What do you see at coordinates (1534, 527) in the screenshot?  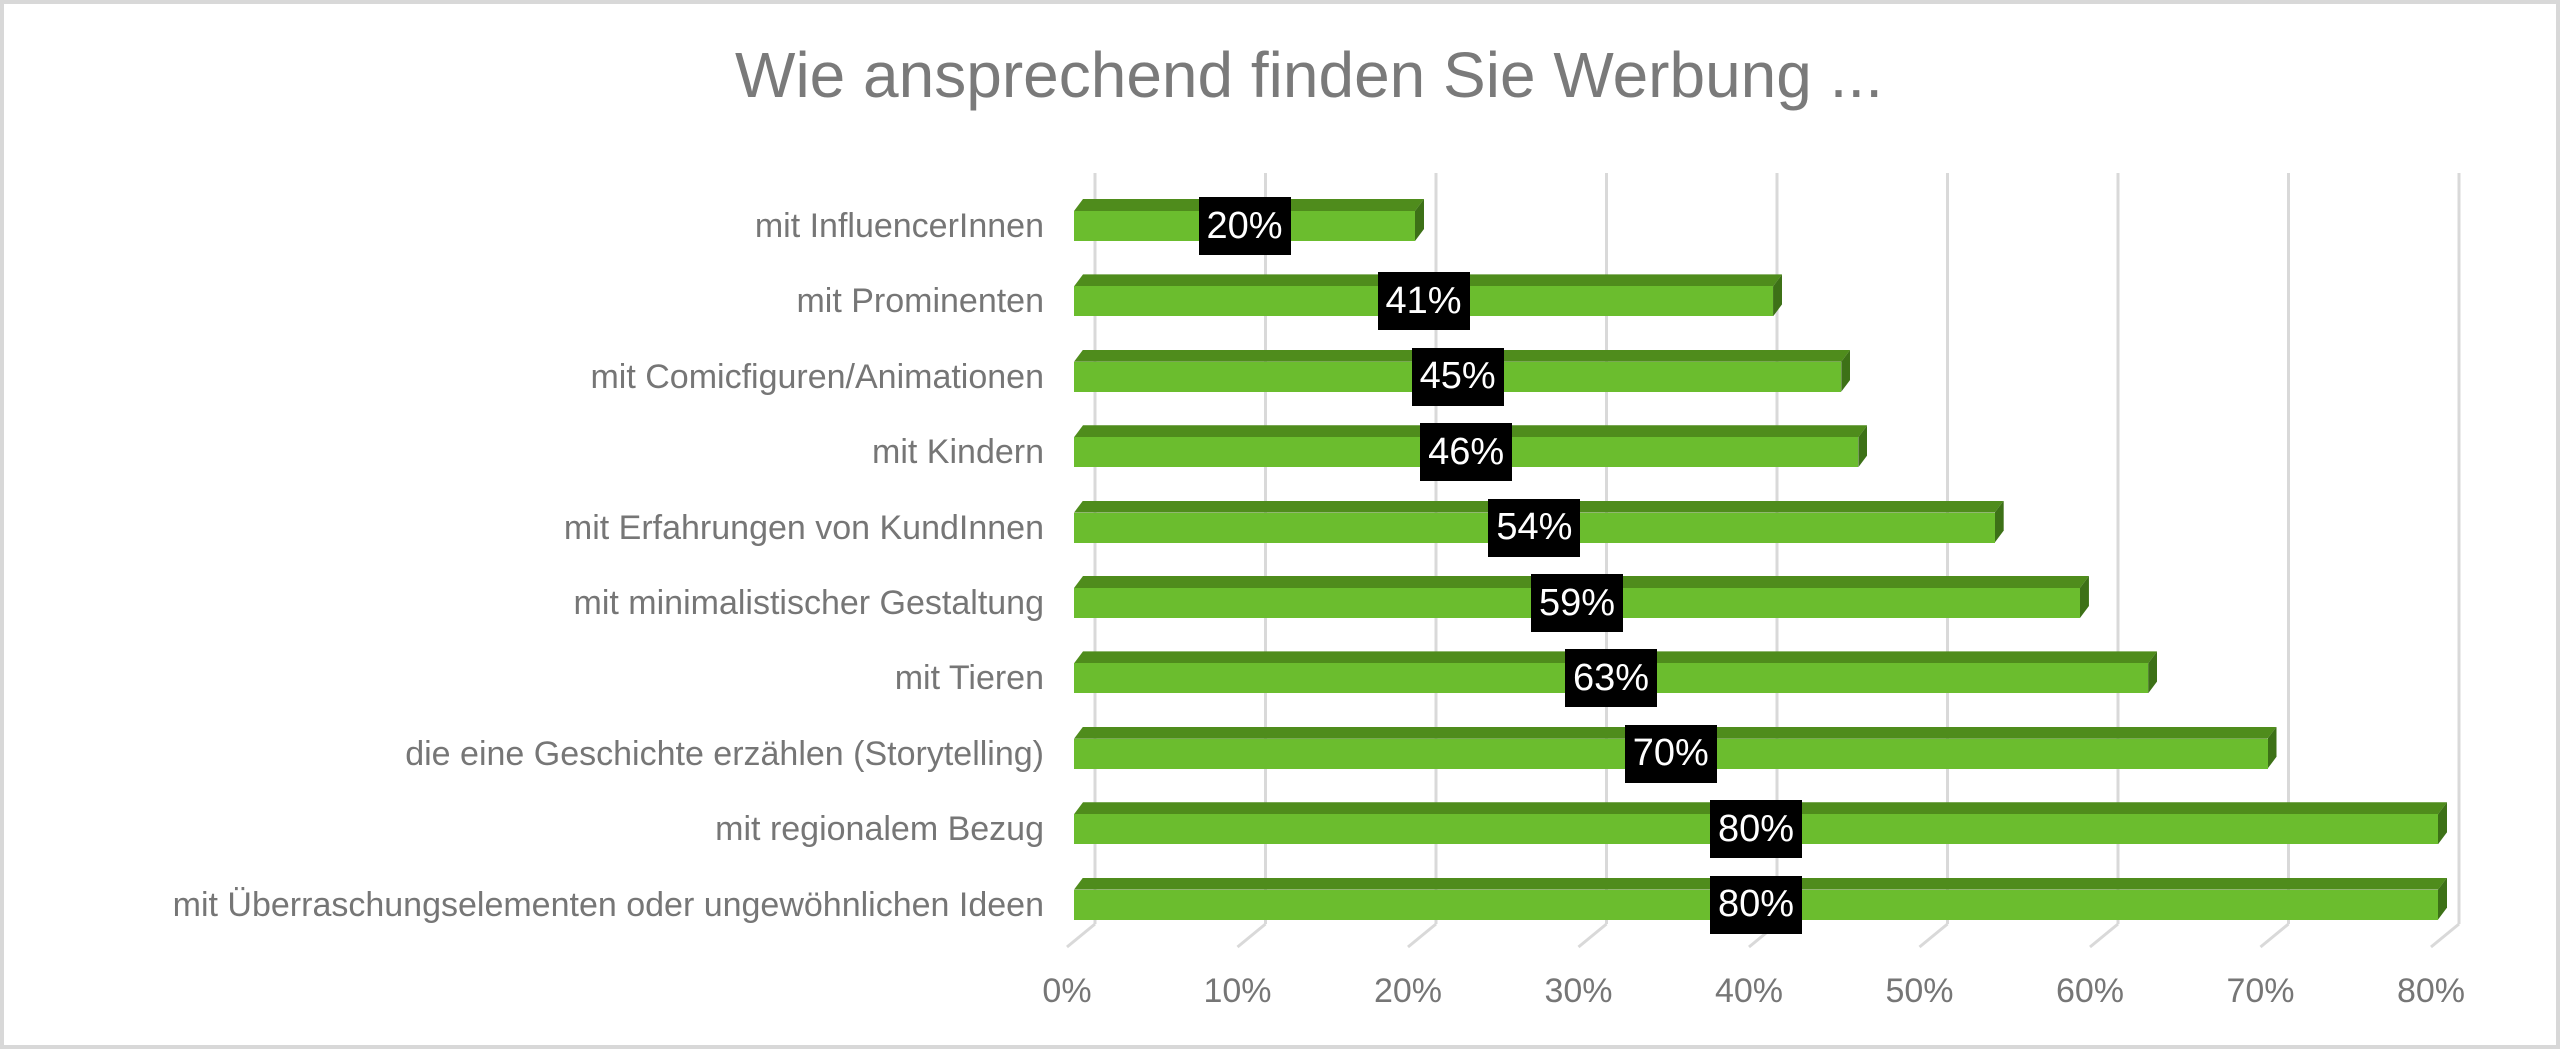 I see `bar-value-label: 54%` at bounding box center [1534, 527].